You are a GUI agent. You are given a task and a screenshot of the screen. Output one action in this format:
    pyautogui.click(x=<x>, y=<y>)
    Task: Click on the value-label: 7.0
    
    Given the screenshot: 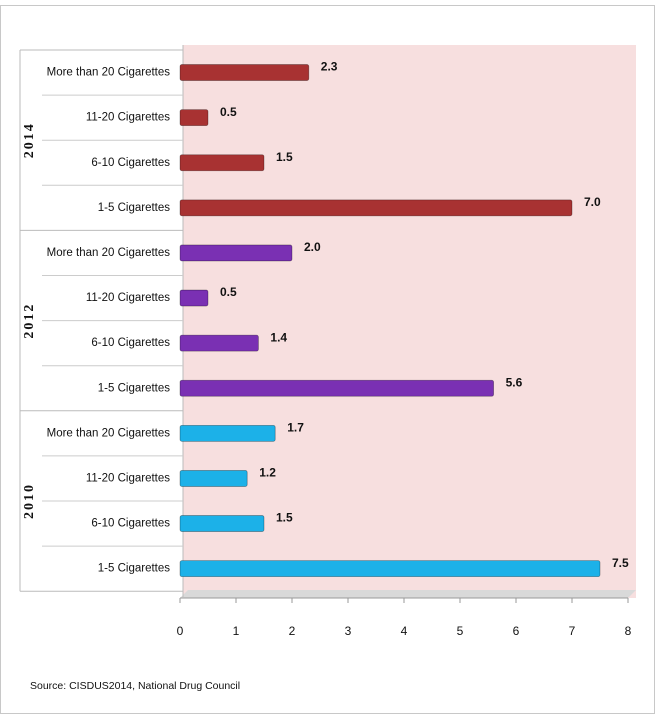 What is the action you would take?
    pyautogui.click(x=592, y=202)
    